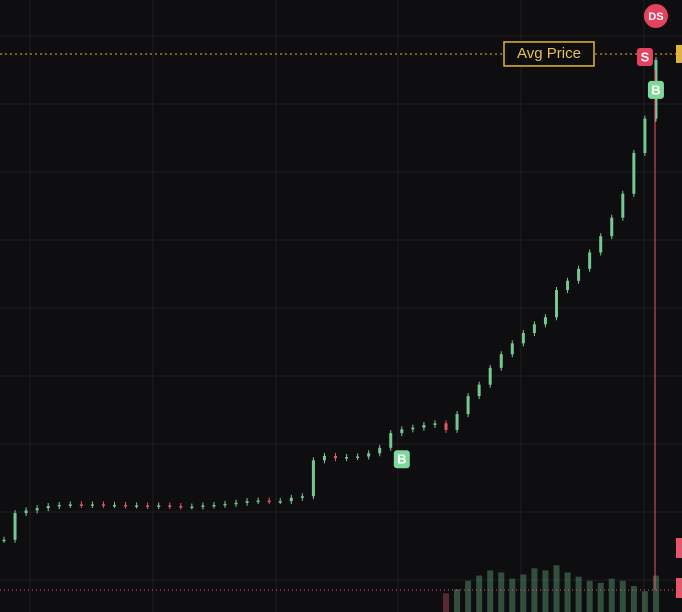 This screenshot has height=612, width=682. I want to click on volume-bars, so click(551, 588).